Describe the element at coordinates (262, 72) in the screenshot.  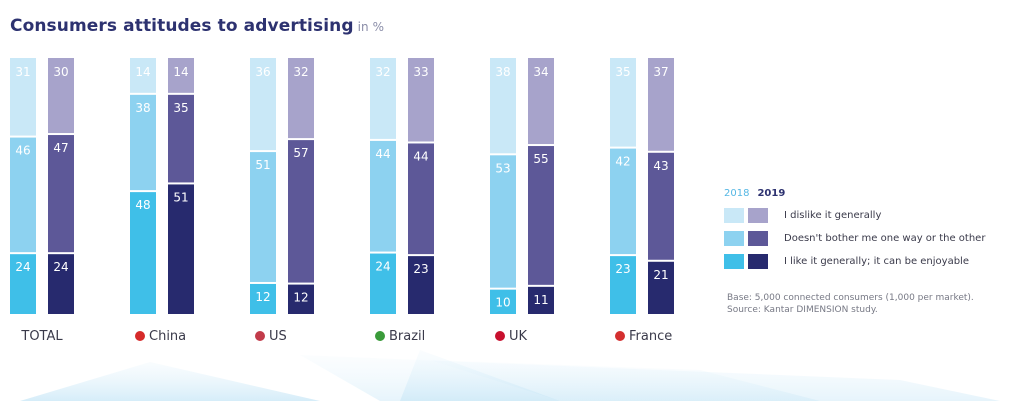
I see `bar-value-label: 36` at that location.